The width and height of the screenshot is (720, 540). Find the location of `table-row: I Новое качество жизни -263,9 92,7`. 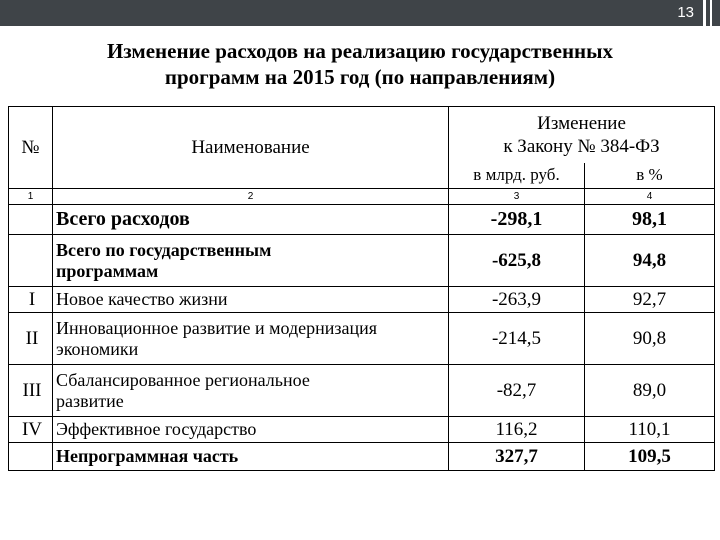

table-row: I Новое качество жизни -263,9 92,7 is located at coordinates (362, 299).